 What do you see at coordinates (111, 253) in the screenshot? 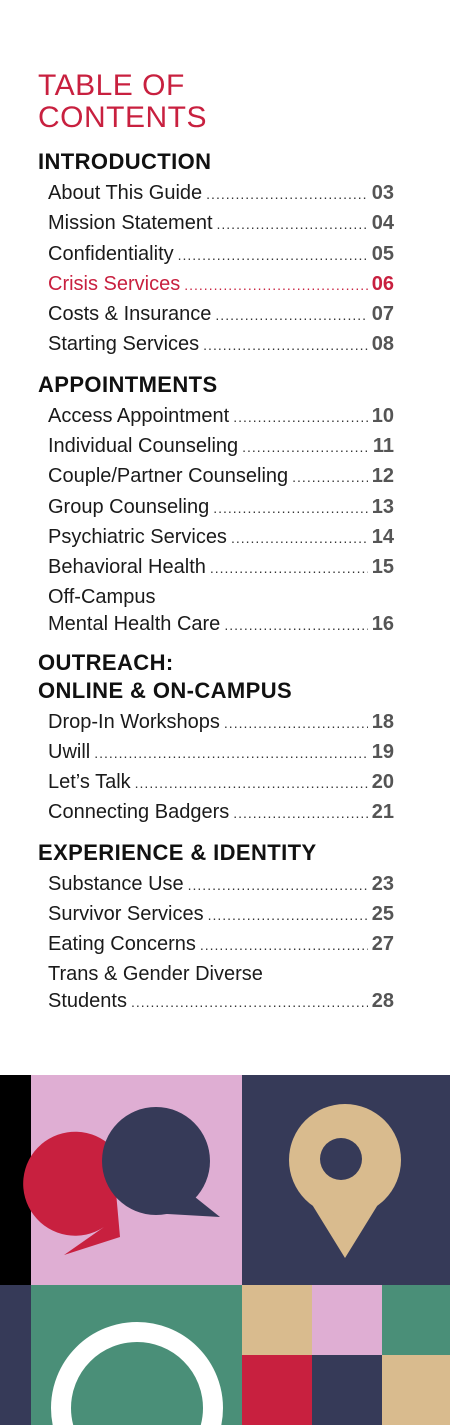
I see `toc-entry-label: Confidentiality` at bounding box center [111, 253].